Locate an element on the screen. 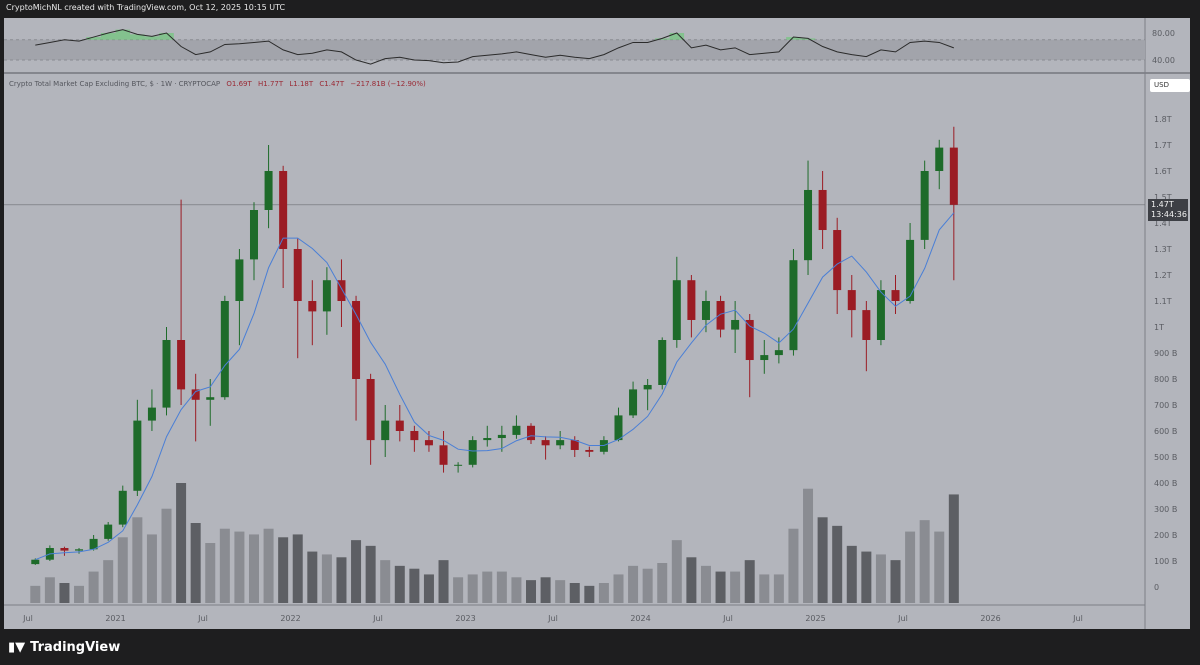  price-tick-label: 1.7T is located at coordinates (1163, 145).